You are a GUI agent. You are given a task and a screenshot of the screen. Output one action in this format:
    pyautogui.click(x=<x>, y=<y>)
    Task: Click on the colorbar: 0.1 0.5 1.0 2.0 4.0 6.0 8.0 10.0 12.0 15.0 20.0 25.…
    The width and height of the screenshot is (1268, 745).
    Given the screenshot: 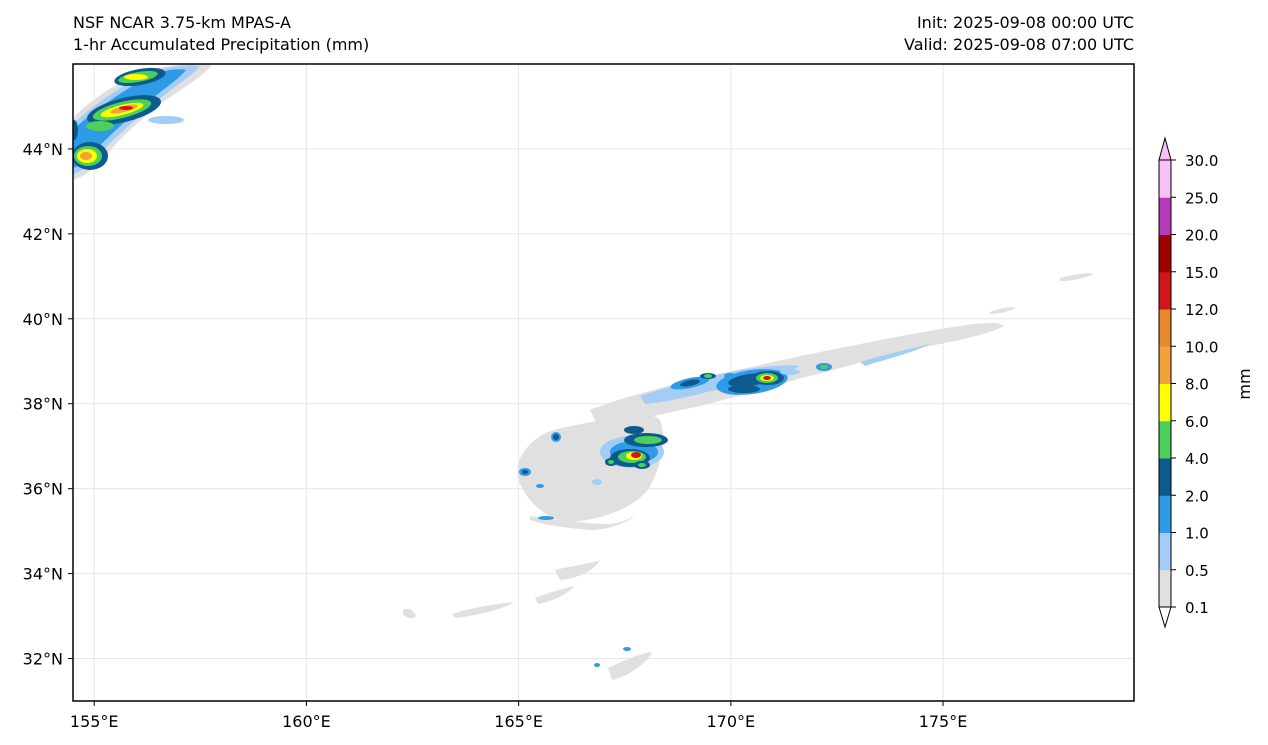 What is the action you would take?
    pyautogui.click(x=1188, y=382)
    